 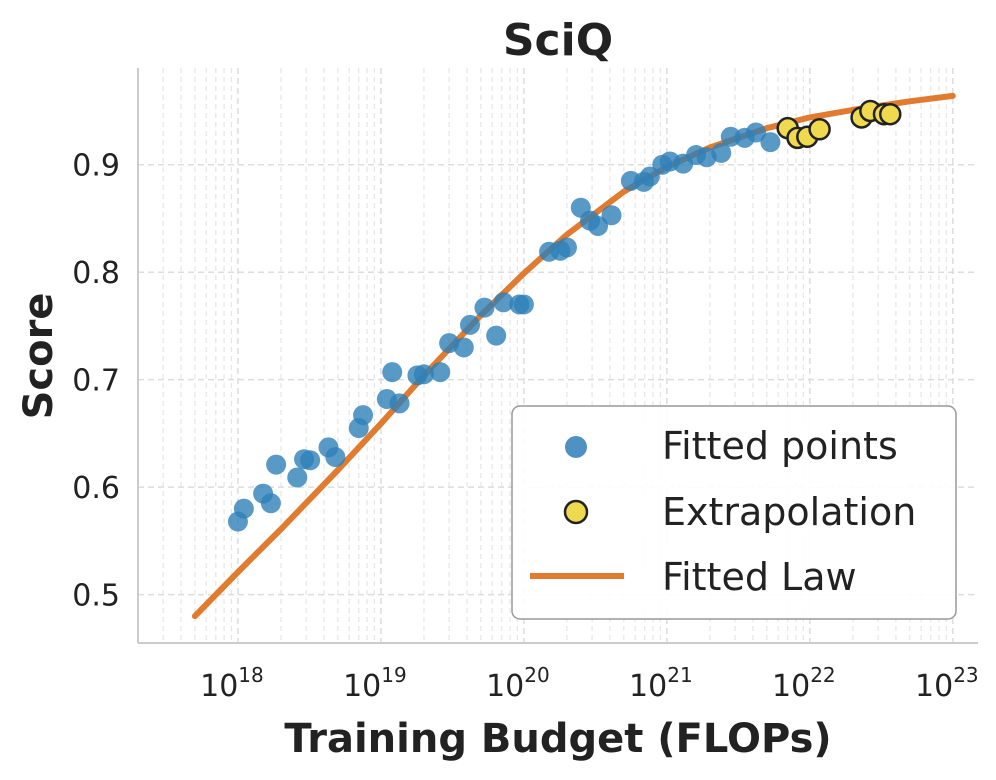 I want to click on y-tick-label: 0.9, so click(x=96, y=166).